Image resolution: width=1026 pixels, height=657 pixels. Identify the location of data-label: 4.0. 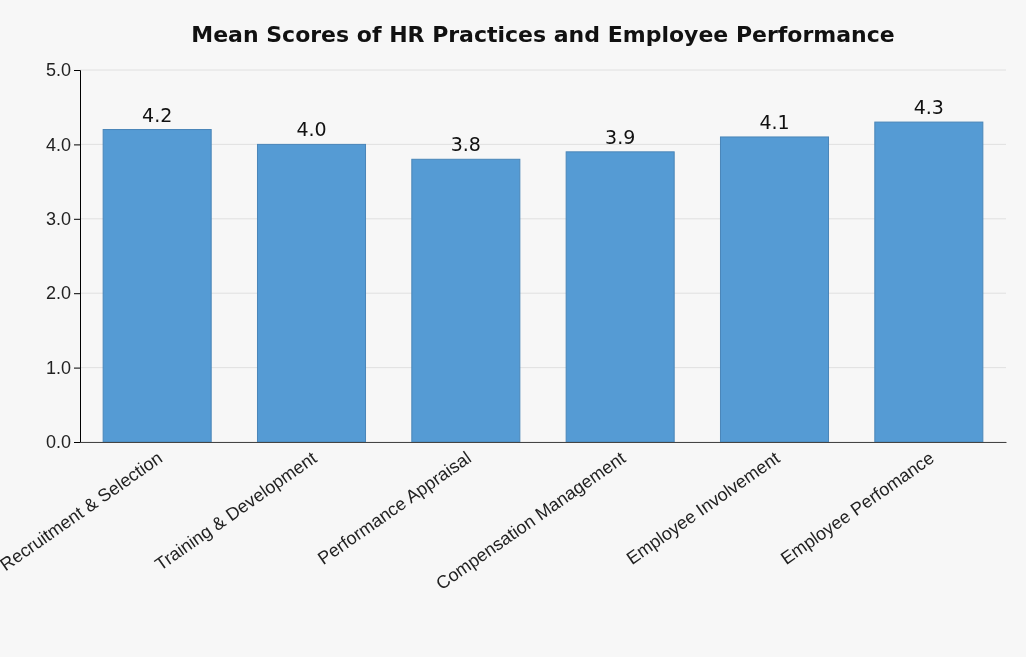
(311, 129).